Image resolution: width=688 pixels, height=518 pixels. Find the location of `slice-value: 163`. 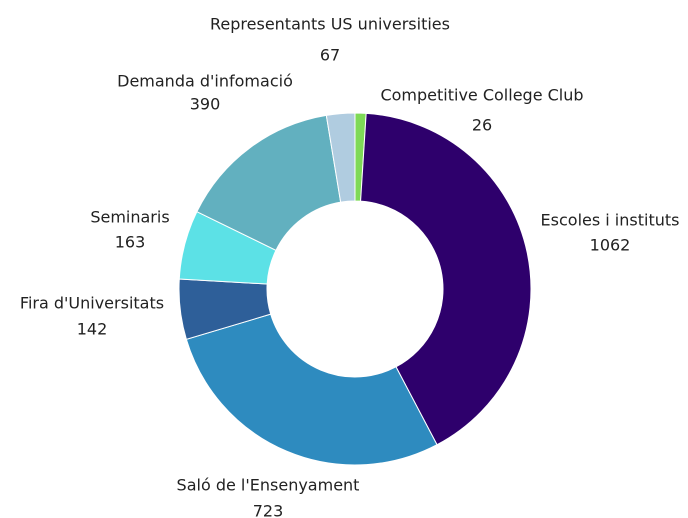

slice-value: 163 is located at coordinates (130, 242).